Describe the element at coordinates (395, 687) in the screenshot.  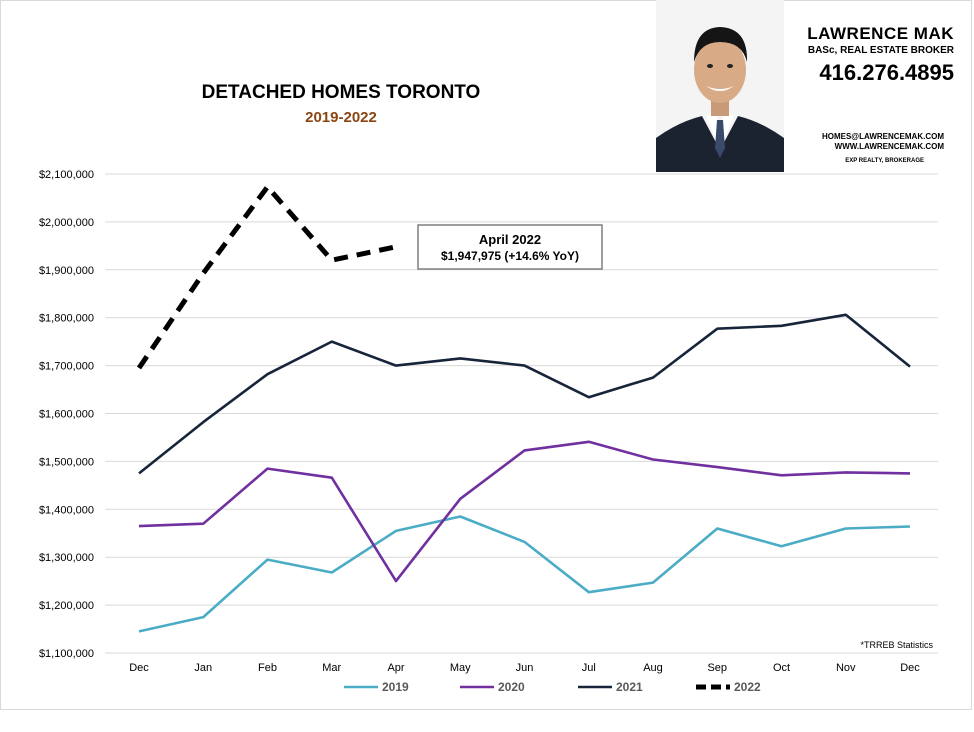
I see `legend-label-2019: 2019` at that location.